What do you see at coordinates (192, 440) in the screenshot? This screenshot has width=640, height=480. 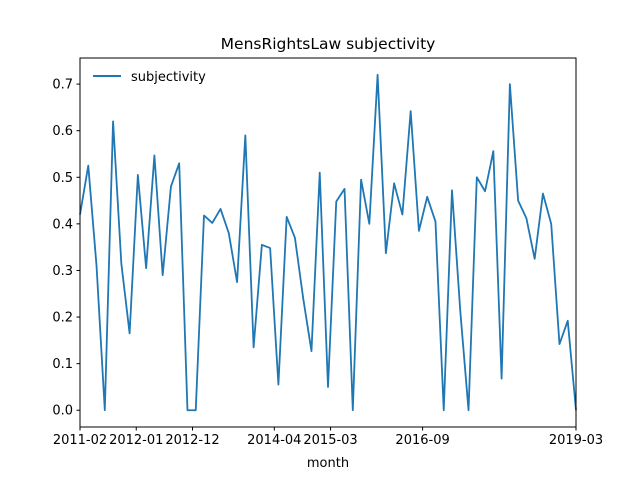 I see `x-tick-label: 2012-12` at bounding box center [192, 440].